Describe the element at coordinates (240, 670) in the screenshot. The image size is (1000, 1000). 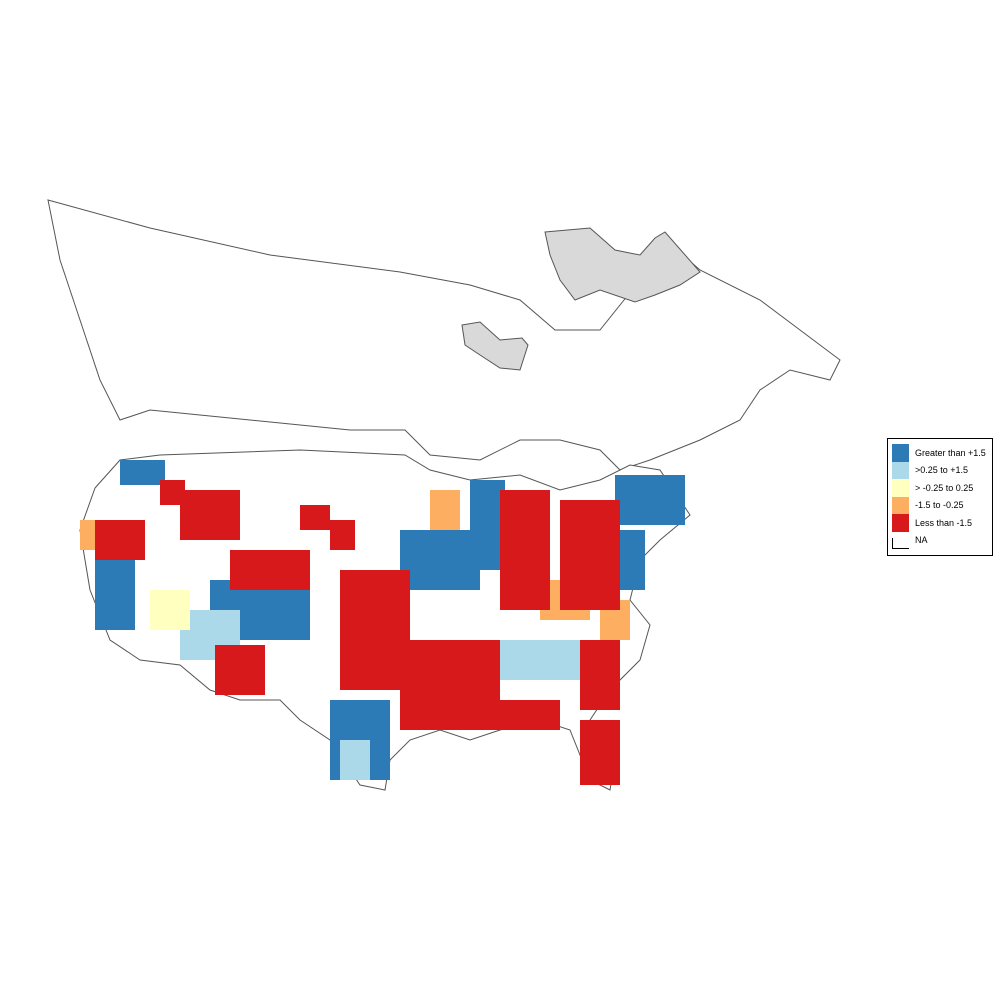
I see `cell-arizona-red` at that location.